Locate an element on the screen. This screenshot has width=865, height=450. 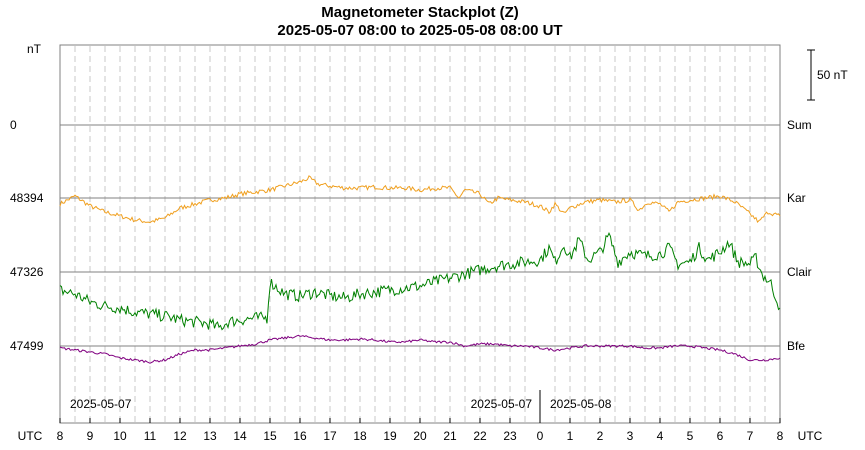
chart-title: Magnetometer Stackplot (Z) is located at coordinates (420, 12).